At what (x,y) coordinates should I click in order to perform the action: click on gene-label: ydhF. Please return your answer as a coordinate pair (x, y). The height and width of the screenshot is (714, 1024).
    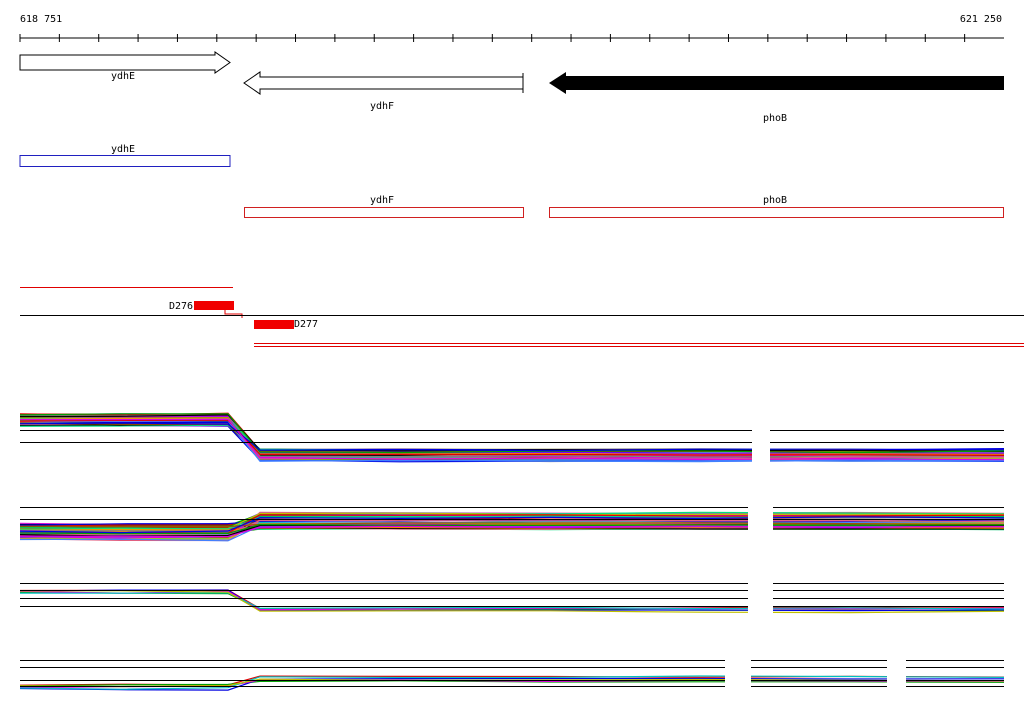
    Looking at the image, I should click on (382, 106).